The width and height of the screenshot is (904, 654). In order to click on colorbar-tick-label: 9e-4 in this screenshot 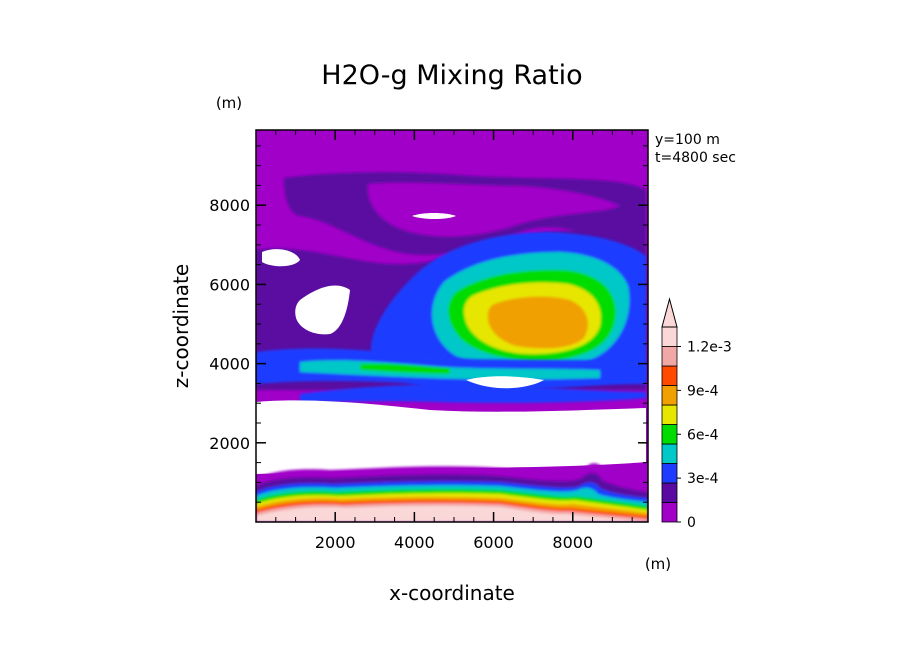, I will do `click(703, 391)`.